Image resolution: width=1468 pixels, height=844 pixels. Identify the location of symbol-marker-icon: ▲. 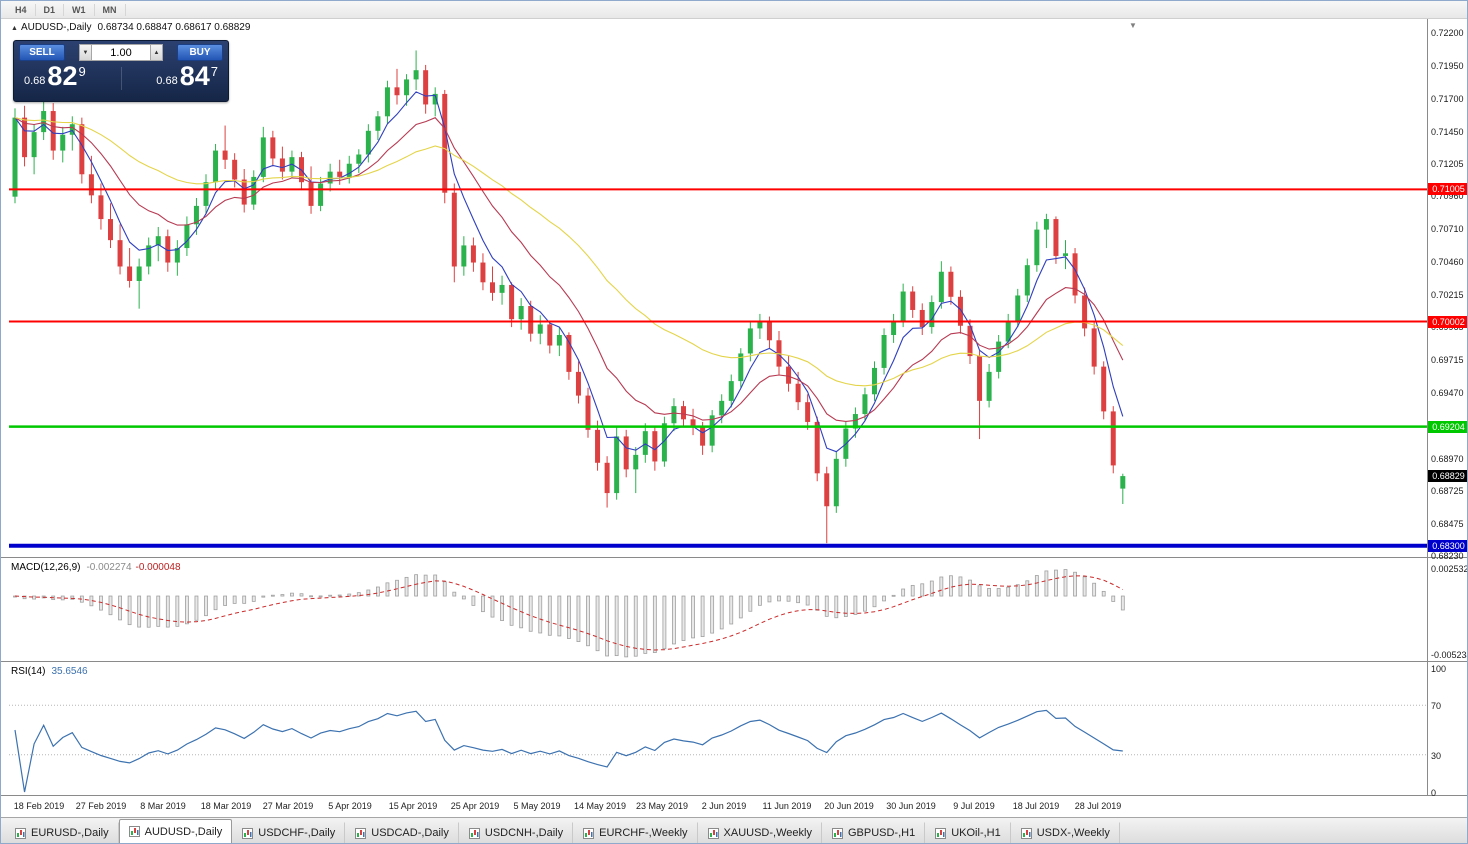
(14, 28).